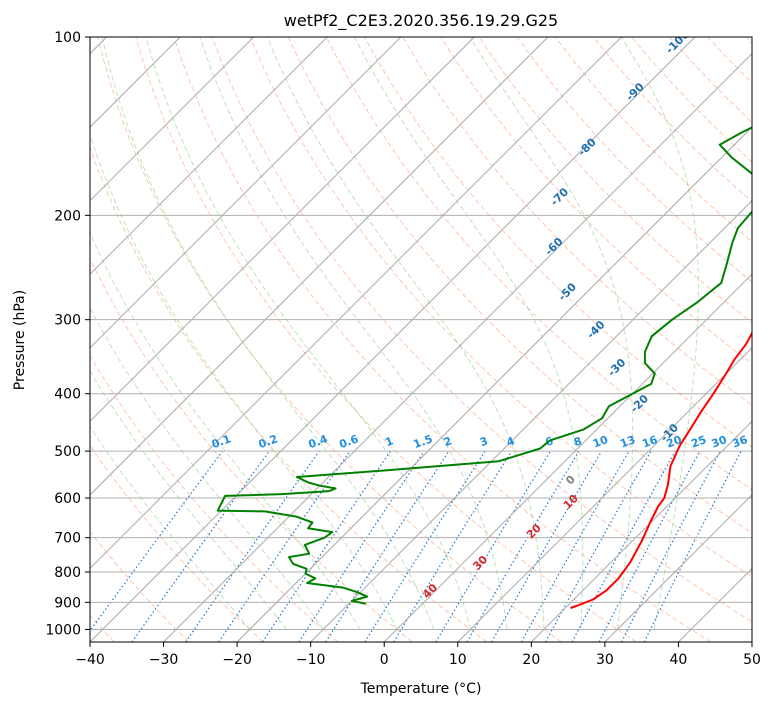 Image resolution: width=775 pixels, height=708 pixels. Describe the element at coordinates (719, 442) in the screenshot. I see `mixing-ratio-label: 30` at that location.